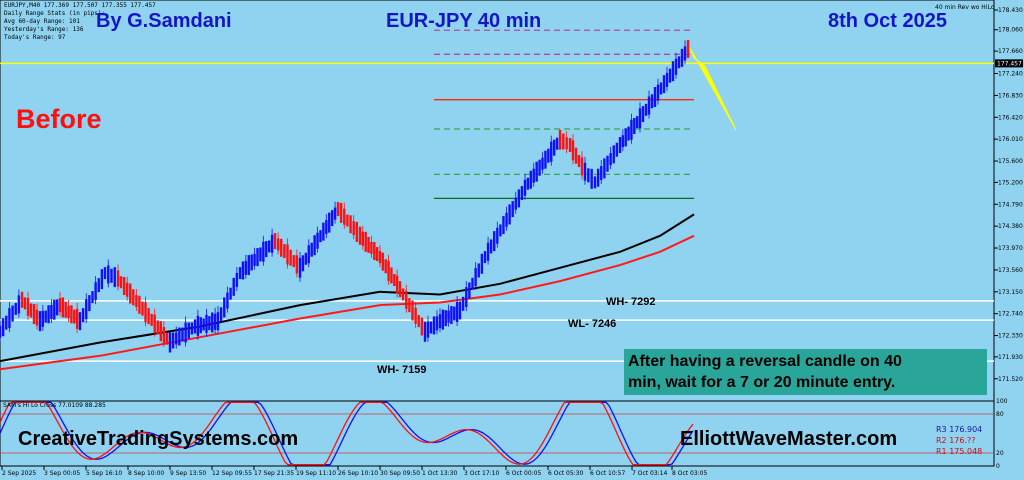  I want to click on today-range: Today's Range: 97, so click(35, 37).